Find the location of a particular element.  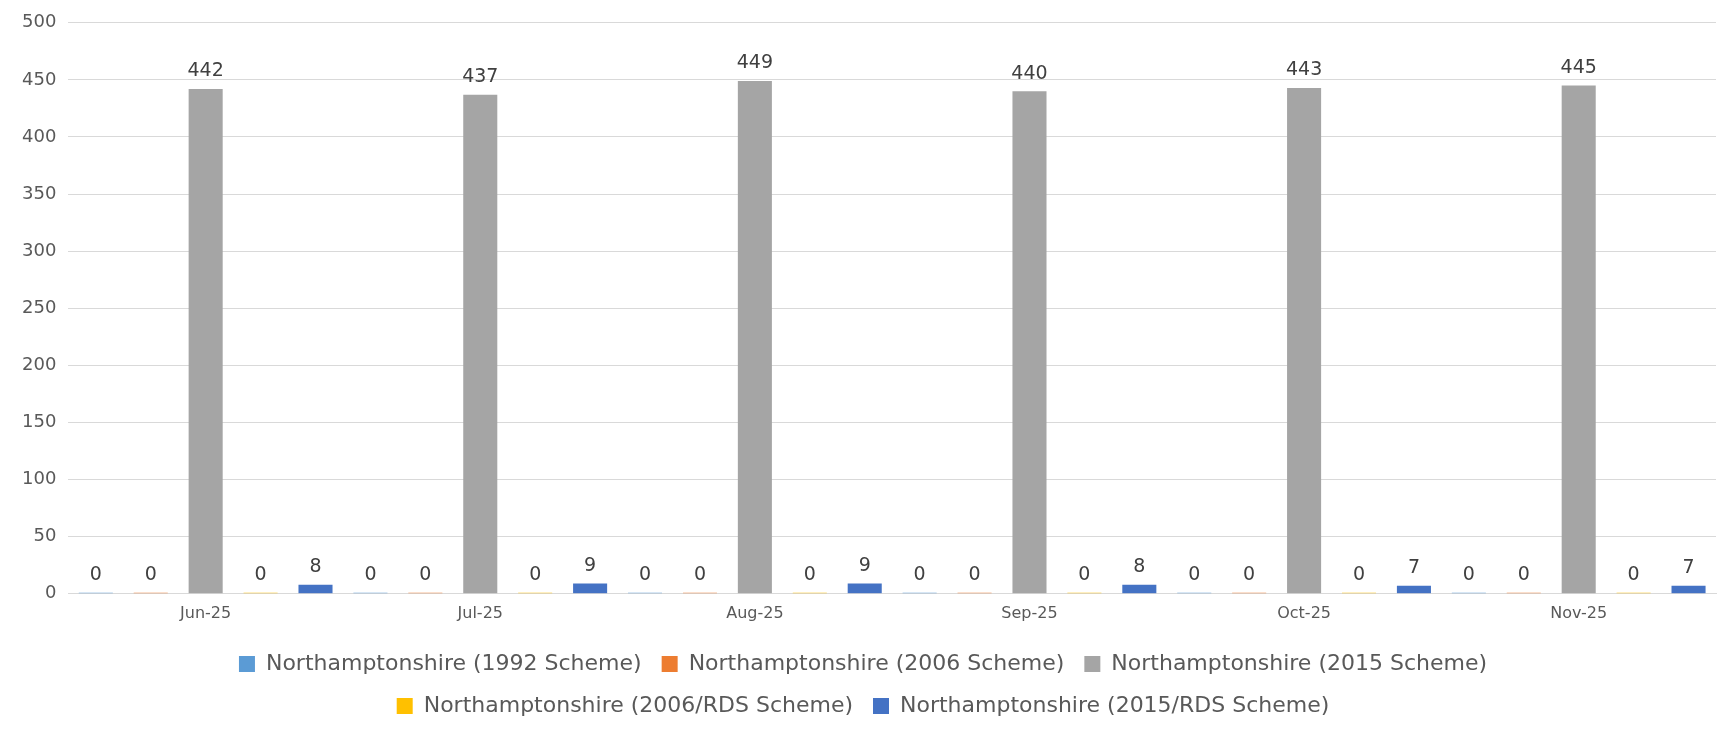

data-label: 445 is located at coordinates (1578, 66).